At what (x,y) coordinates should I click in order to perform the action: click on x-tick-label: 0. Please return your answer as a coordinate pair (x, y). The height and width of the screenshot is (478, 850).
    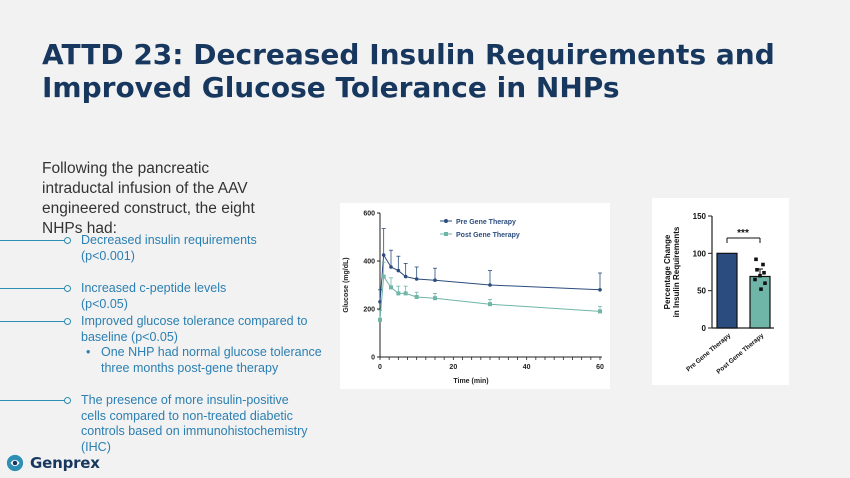
    Looking at the image, I should click on (380, 367).